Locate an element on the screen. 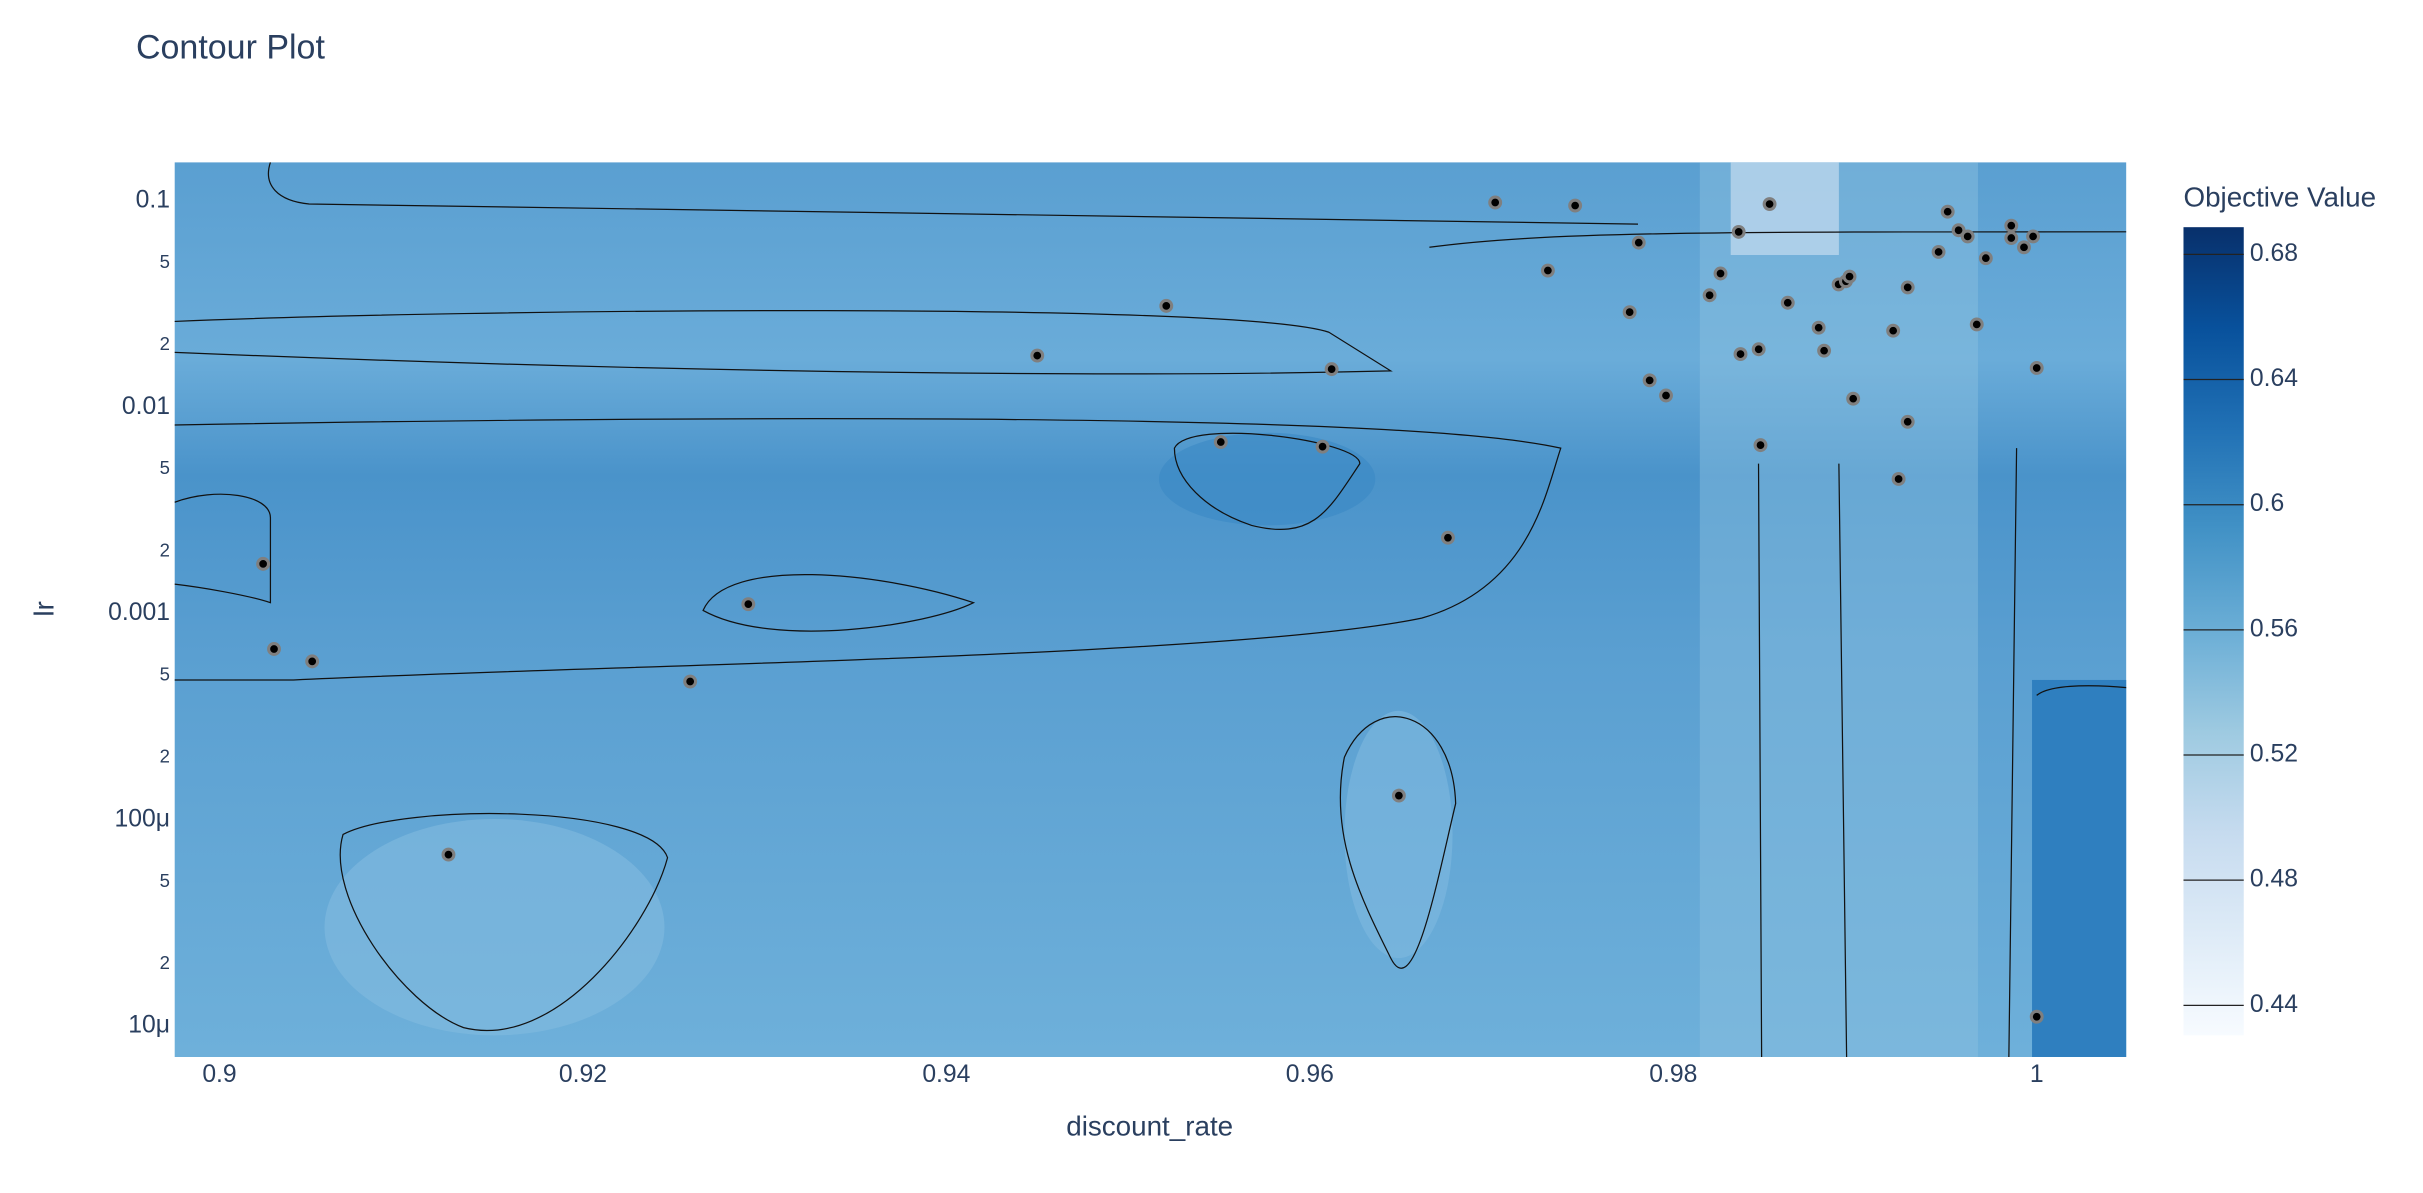 This screenshot has height=1193, width=2423. colorbar-tick-label: 0.48 is located at coordinates (2274, 879).